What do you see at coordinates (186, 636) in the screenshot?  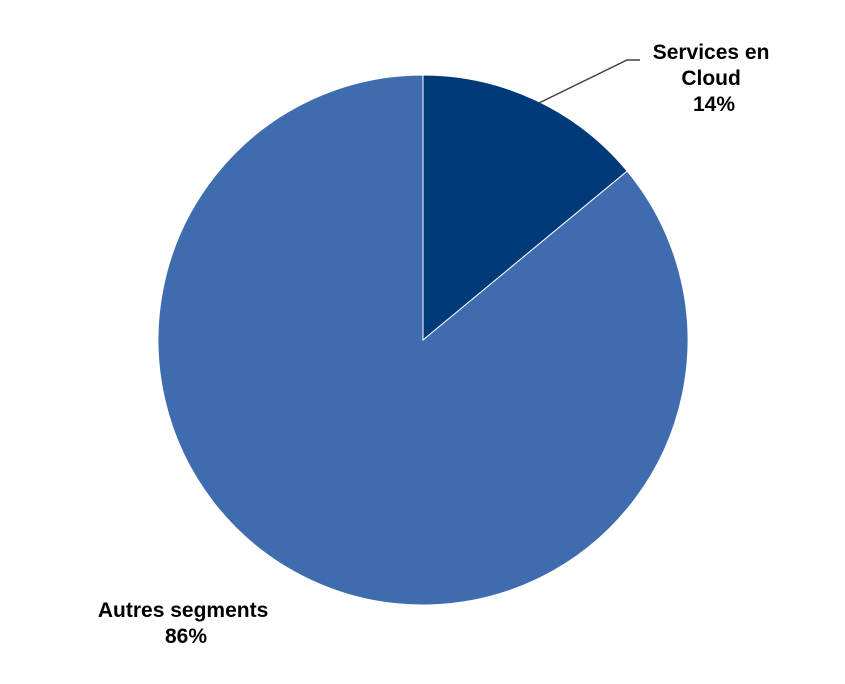 I see `slice-percent-autres-segments: 86%` at bounding box center [186, 636].